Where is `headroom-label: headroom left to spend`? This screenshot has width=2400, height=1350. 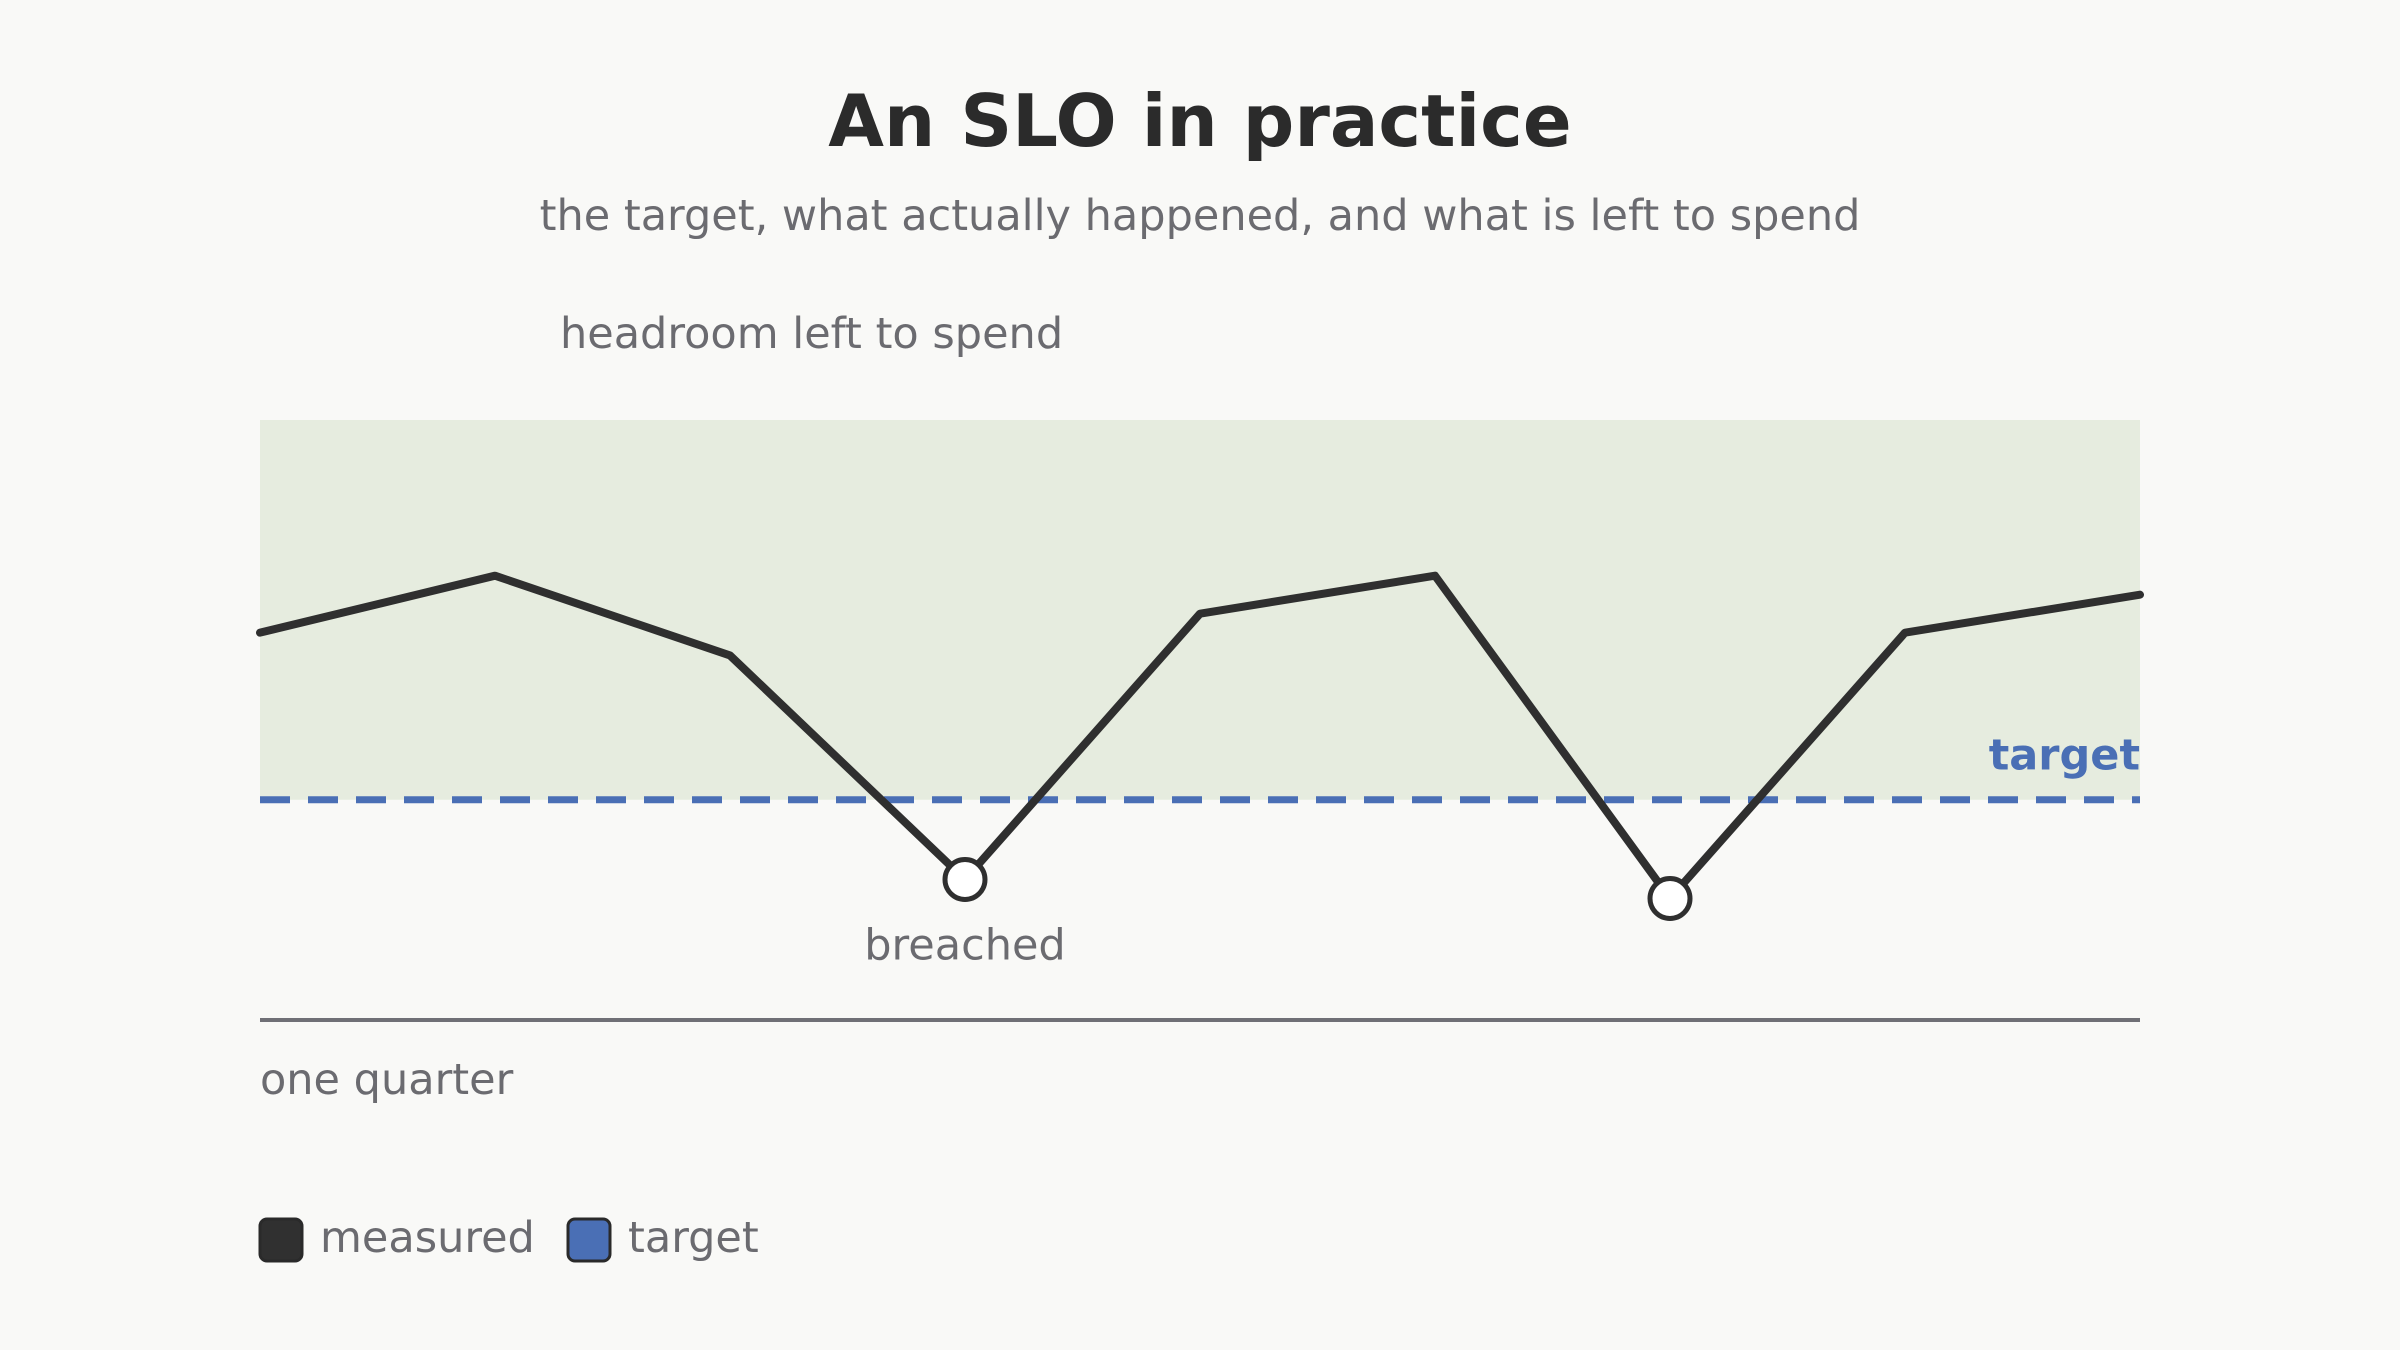 headroom-label: headroom left to spend is located at coordinates (811, 334).